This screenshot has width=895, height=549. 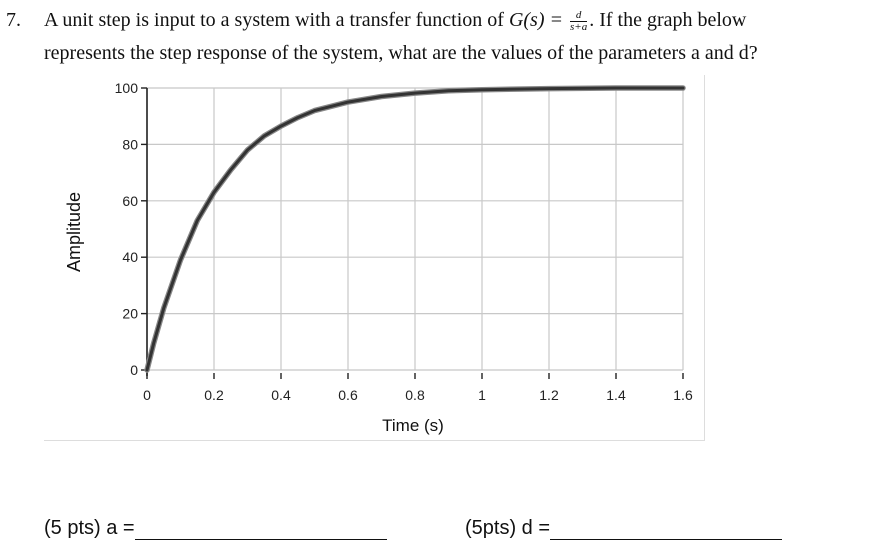 I want to click on y-tick-label: 60, so click(x=130, y=201).